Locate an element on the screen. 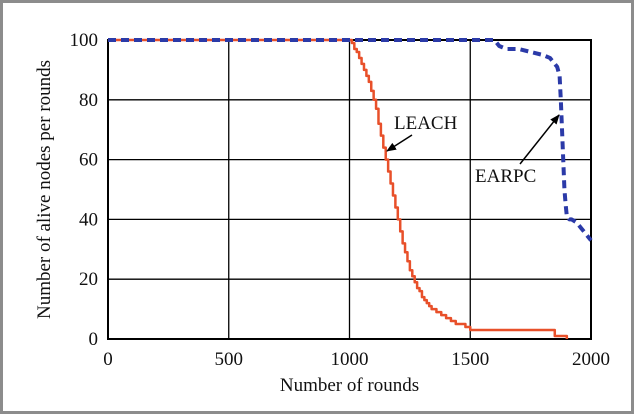 The height and width of the screenshot is (414, 634). x-tick-label: 500 is located at coordinates (229, 359).